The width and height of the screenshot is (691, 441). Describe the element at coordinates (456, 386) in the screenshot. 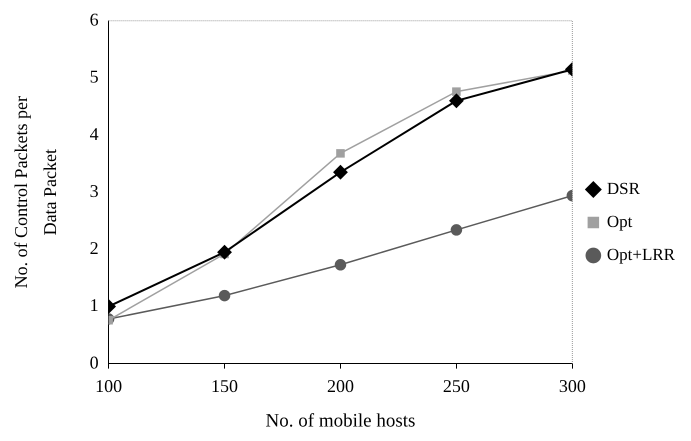

I see `x-tick-label: 250` at that location.